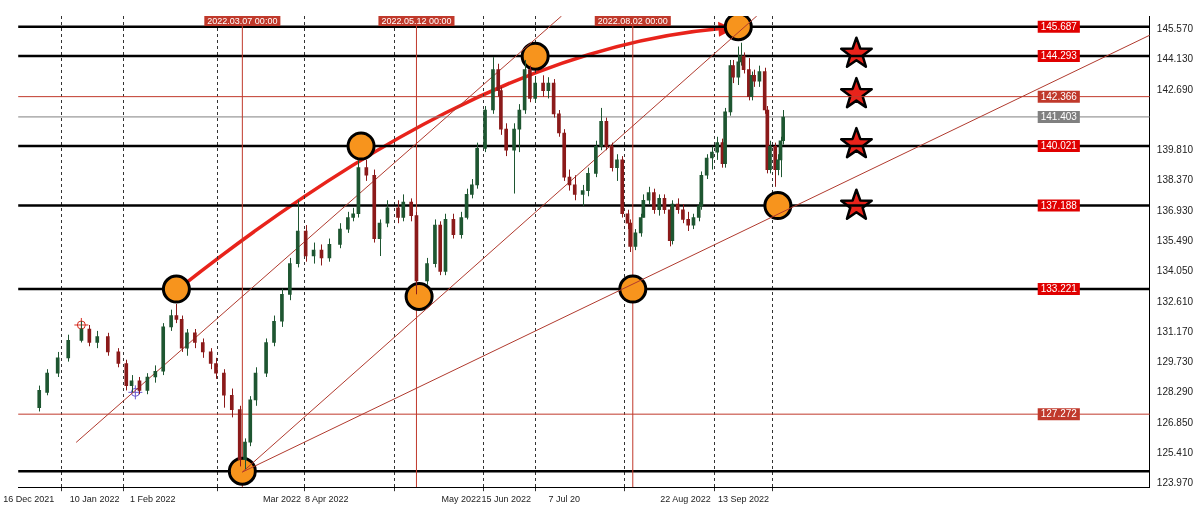 This screenshot has height=512, width=1200. Describe the element at coordinates (506, 499) in the screenshot. I see `x-tick-label: 15 Jun 2022` at that location.